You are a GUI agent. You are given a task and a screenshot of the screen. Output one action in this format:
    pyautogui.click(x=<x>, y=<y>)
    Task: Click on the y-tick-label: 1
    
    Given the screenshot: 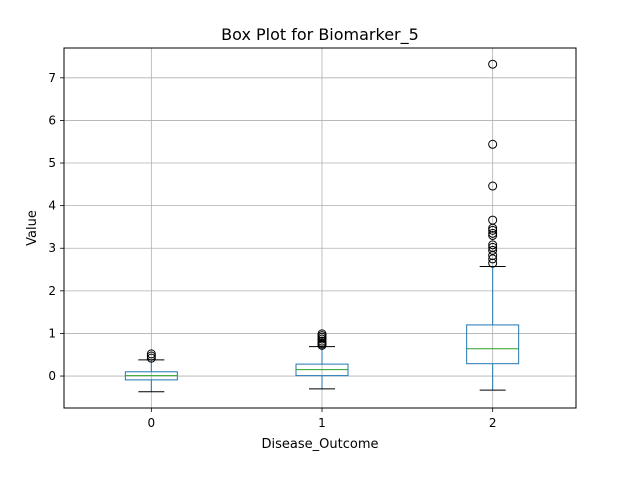 What is the action you would take?
    pyautogui.click(x=52, y=333)
    